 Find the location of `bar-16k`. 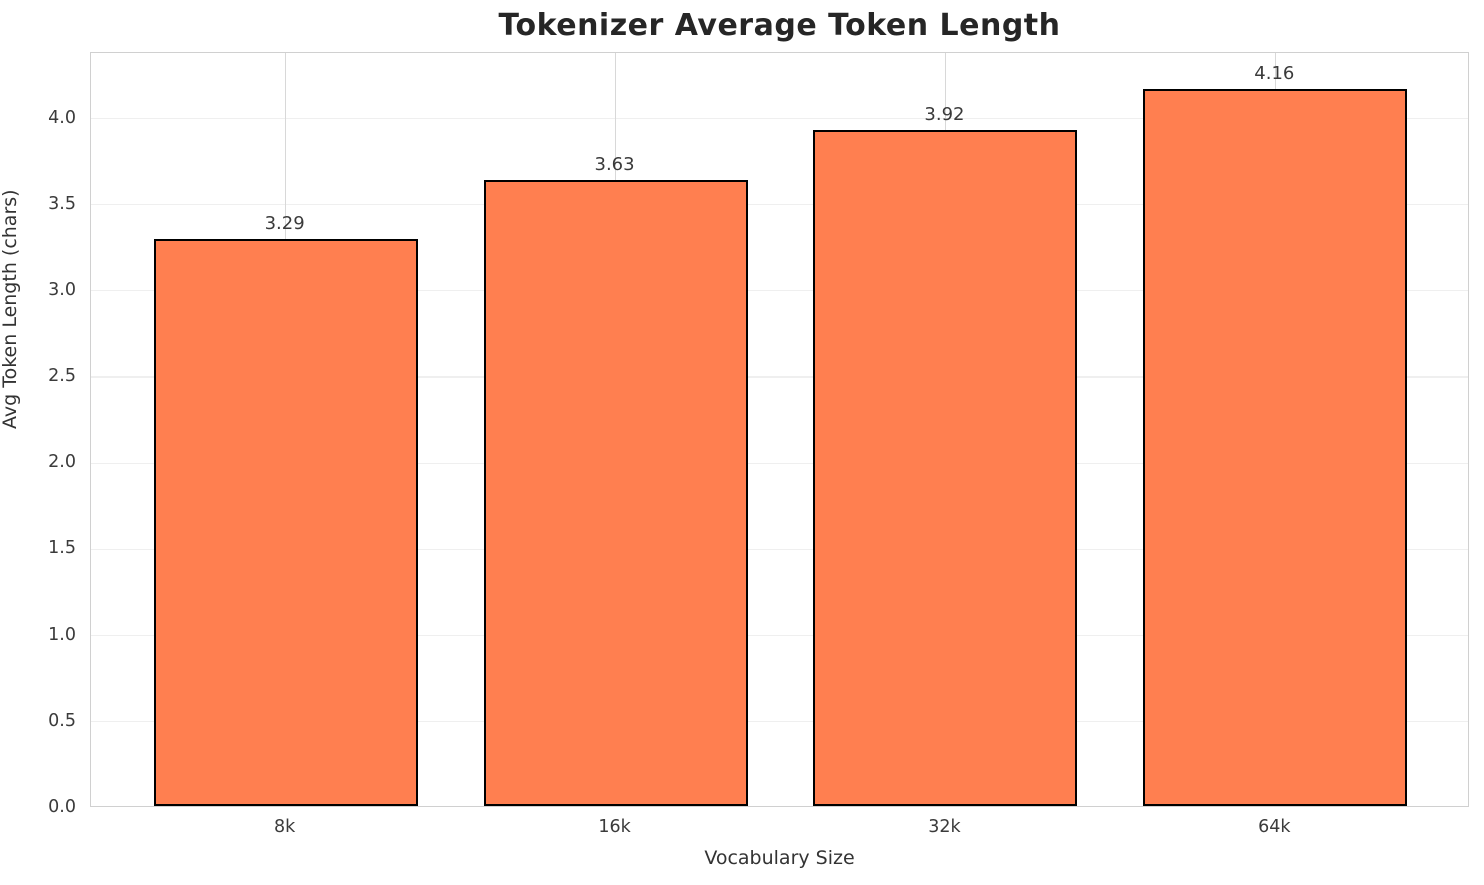

bar-16k is located at coordinates (615, 493).